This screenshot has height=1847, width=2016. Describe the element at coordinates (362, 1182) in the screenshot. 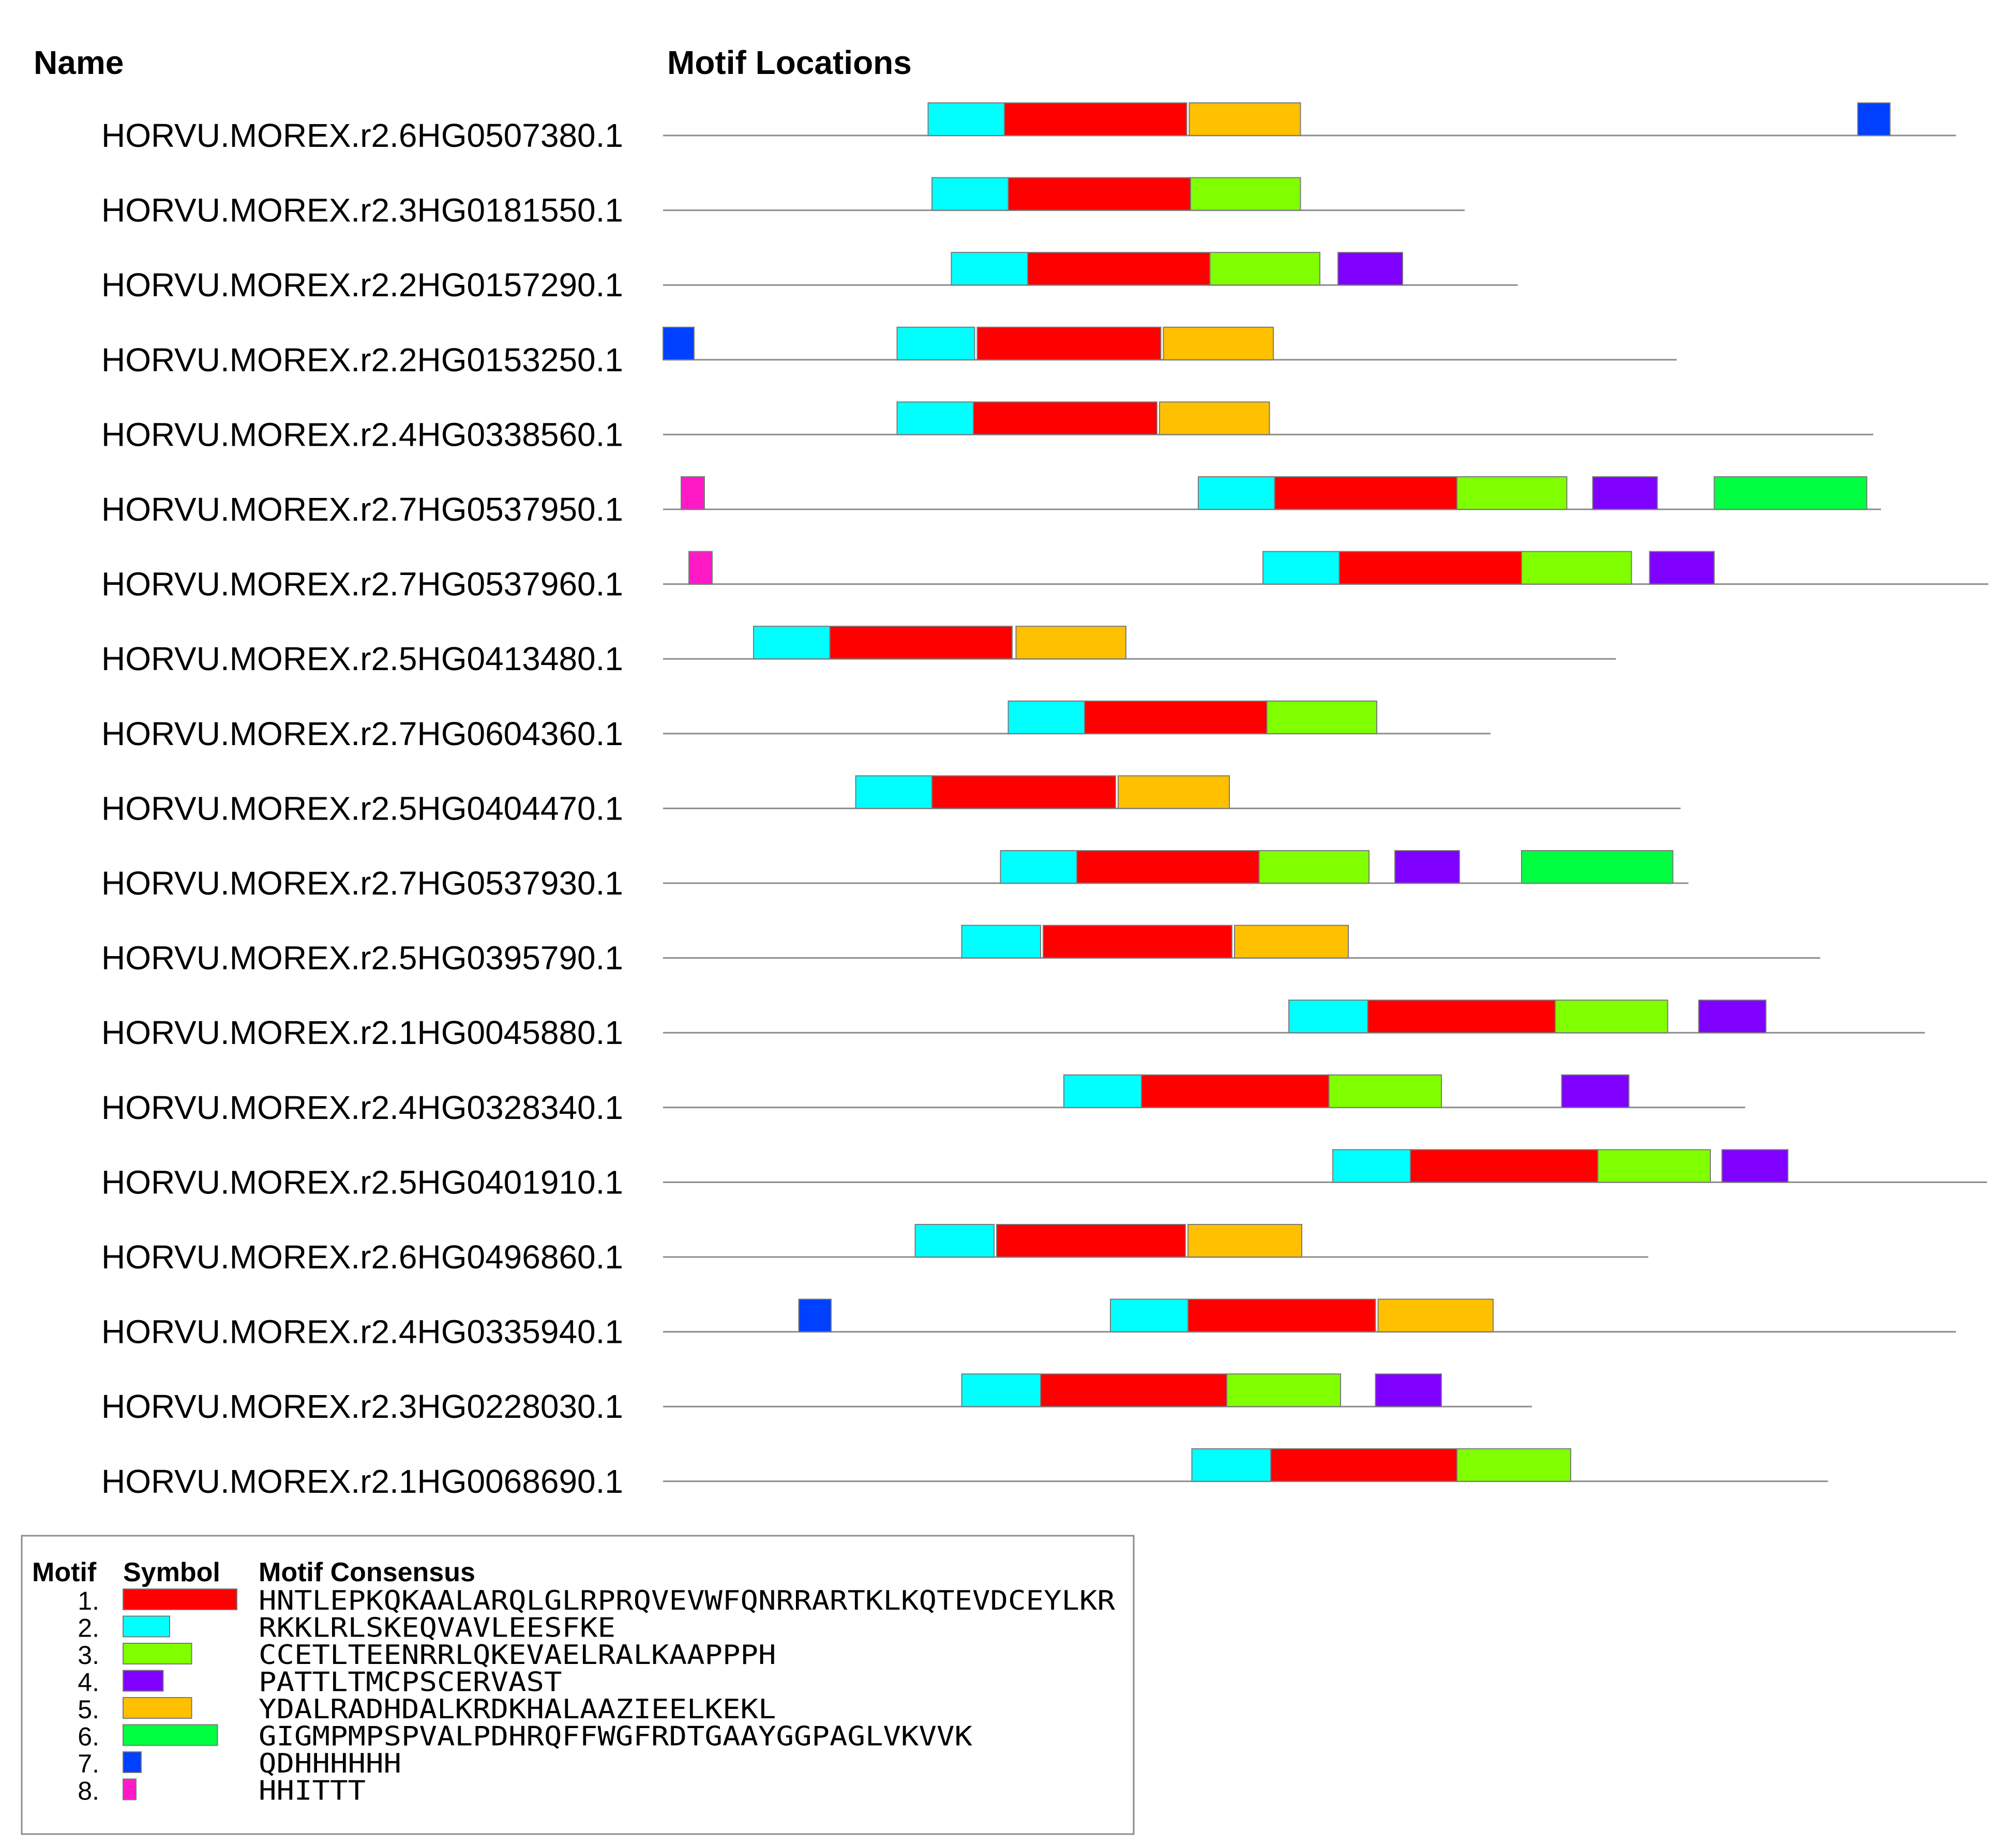

I see `sequence-name: HORVU.MOREX.r2.5HG0401910.1` at that location.